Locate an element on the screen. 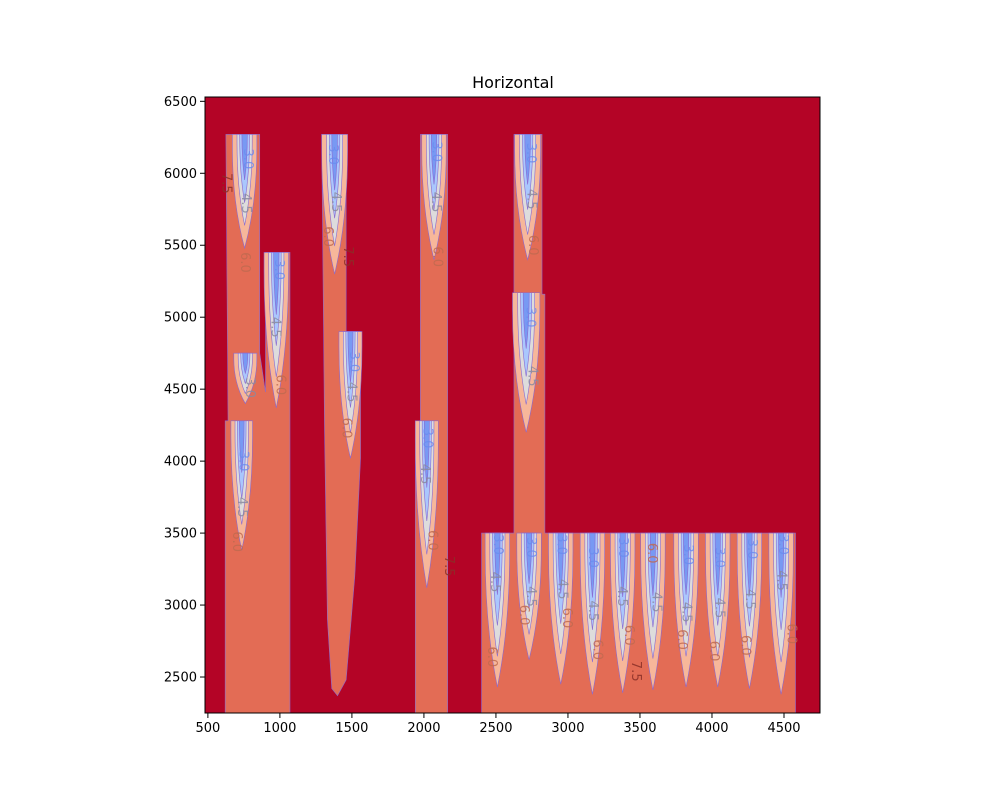 This screenshot has width=1000, height=800. x-tick-label-3: 2000 is located at coordinates (423, 728).